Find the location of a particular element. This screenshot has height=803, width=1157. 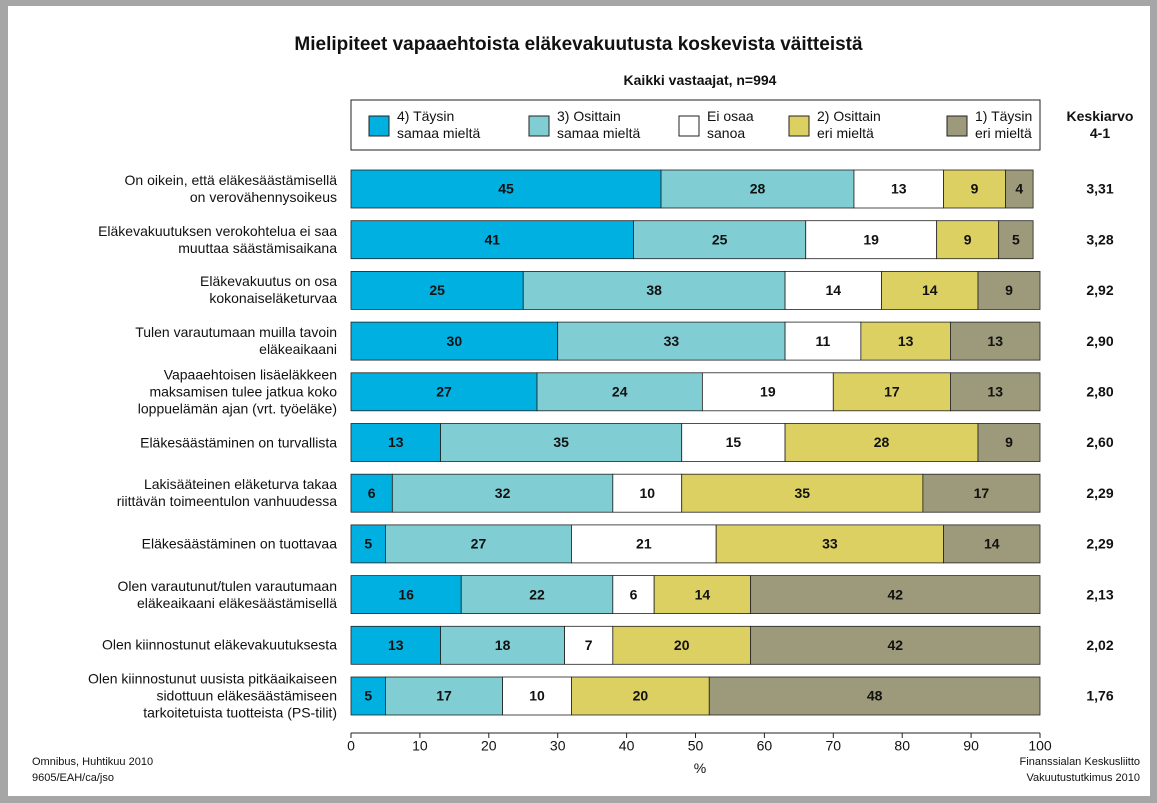

x-tick-label: 10 is located at coordinates (420, 746).